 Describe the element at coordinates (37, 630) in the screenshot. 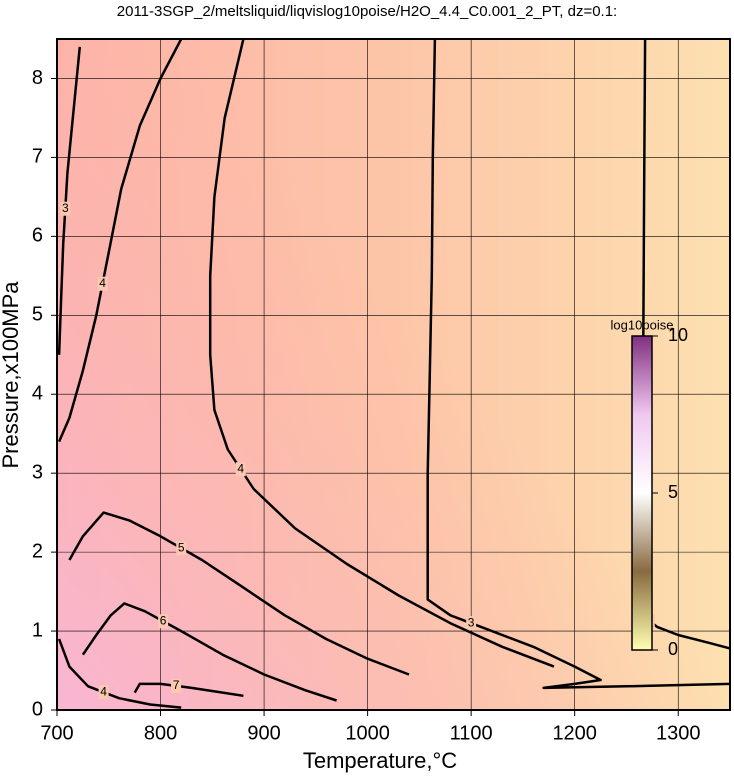

I see `y-tick-label: 1` at that location.